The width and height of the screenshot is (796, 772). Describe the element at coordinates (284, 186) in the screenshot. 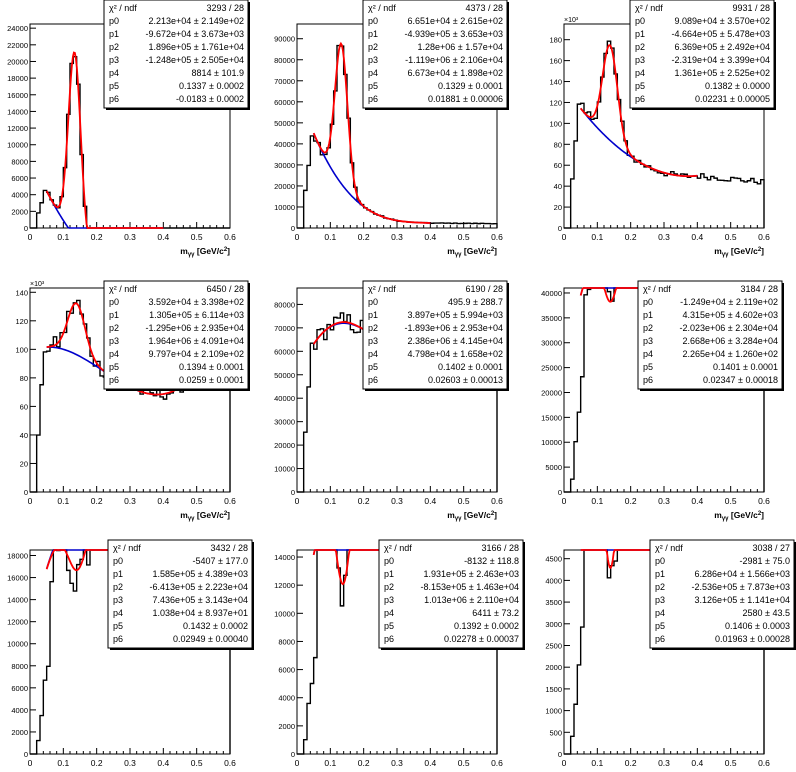

I see `y-tick-label: 20000` at that location.